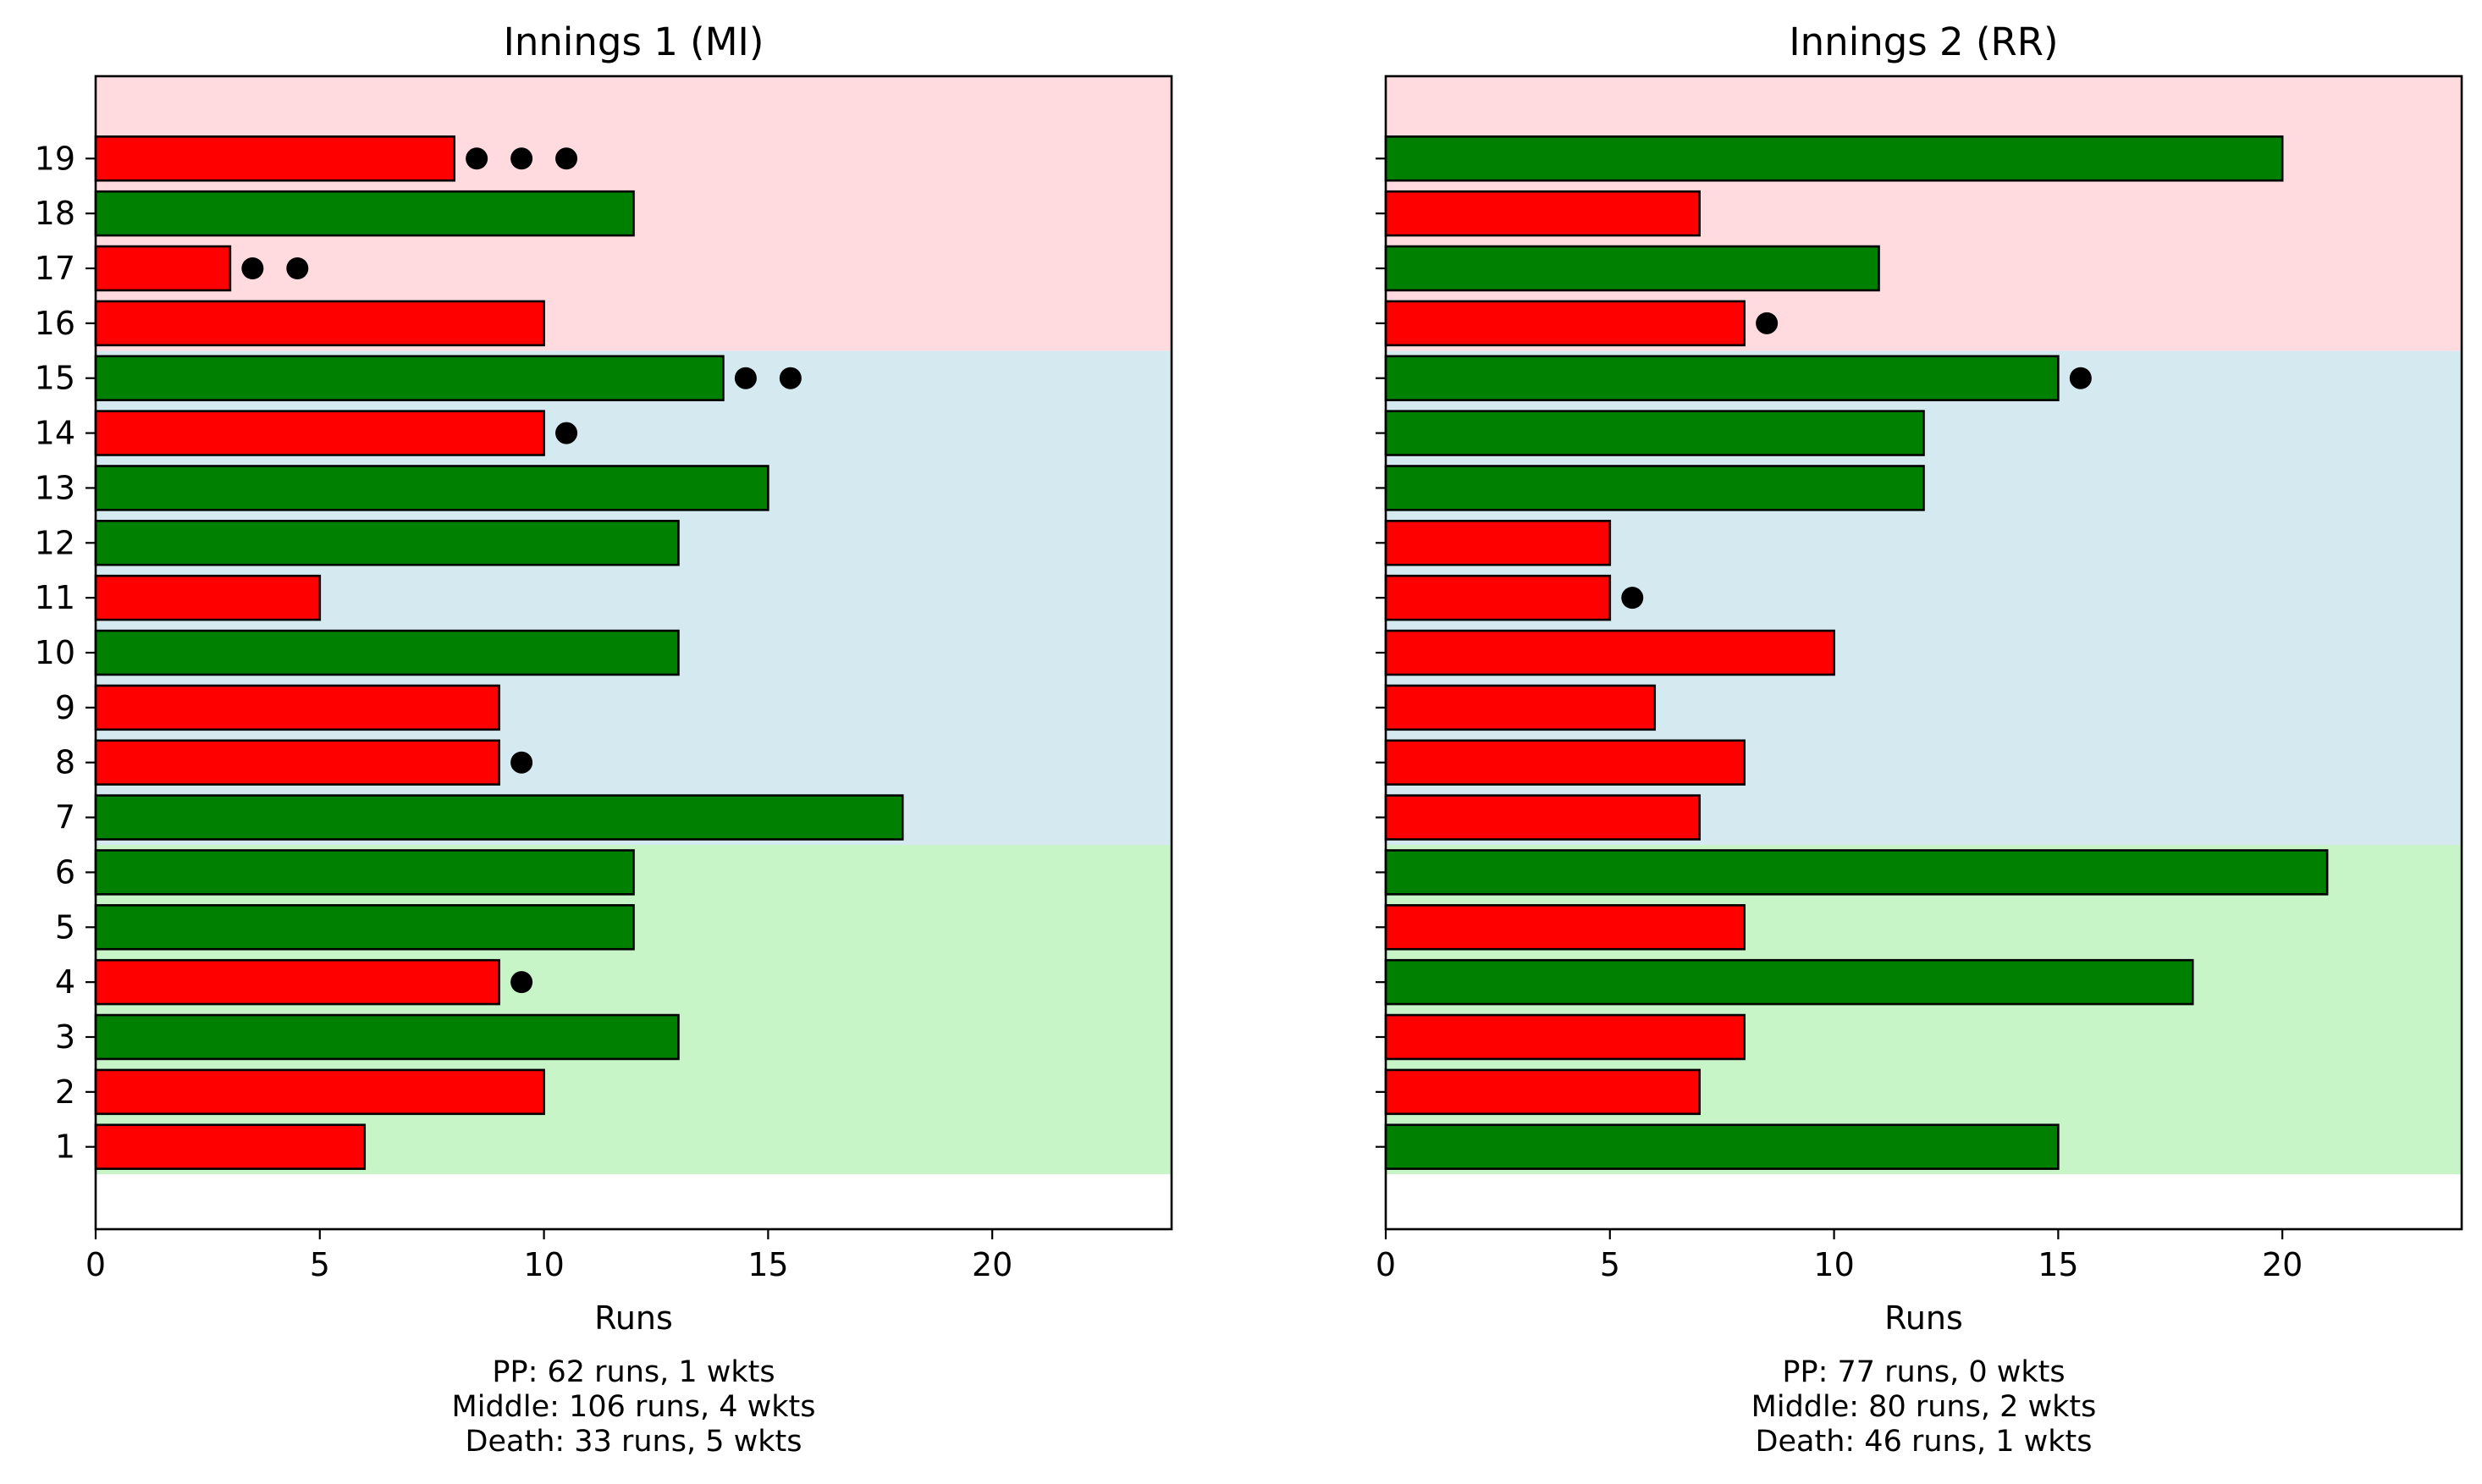 Image resolution: width=2482 pixels, height=1484 pixels. What do you see at coordinates (55, 323) in the screenshot?
I see `y-tick-label: 16` at bounding box center [55, 323].